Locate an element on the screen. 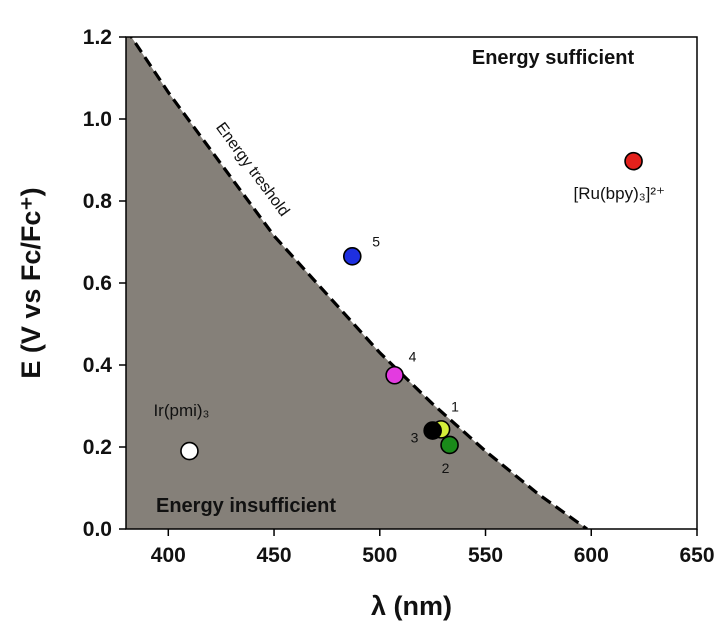 The width and height of the screenshot is (718, 625). x-tick-label: 500 is located at coordinates (379, 555).